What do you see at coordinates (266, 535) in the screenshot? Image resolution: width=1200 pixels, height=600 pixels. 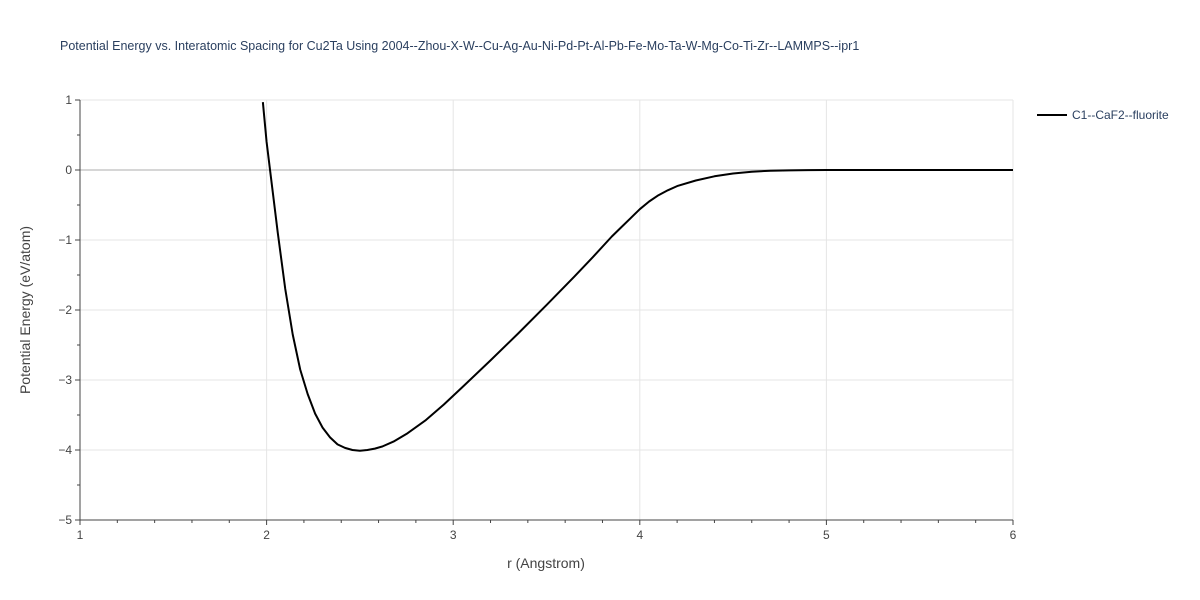 I see `x-tick-label: 2` at bounding box center [266, 535].